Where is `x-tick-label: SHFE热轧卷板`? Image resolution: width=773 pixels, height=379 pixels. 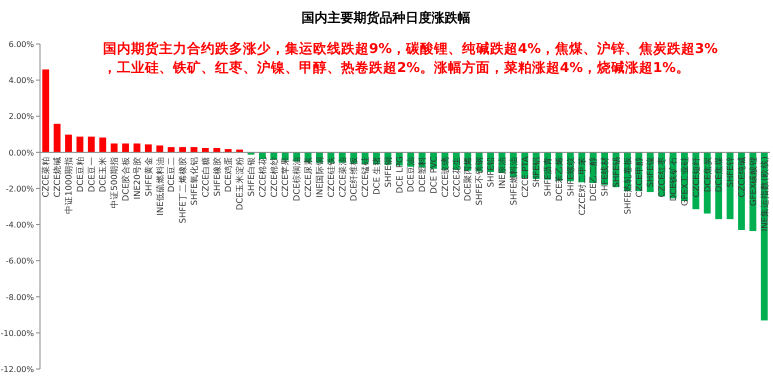 x-tick-label: SHFE热轧卷板 is located at coordinates (628, 185).